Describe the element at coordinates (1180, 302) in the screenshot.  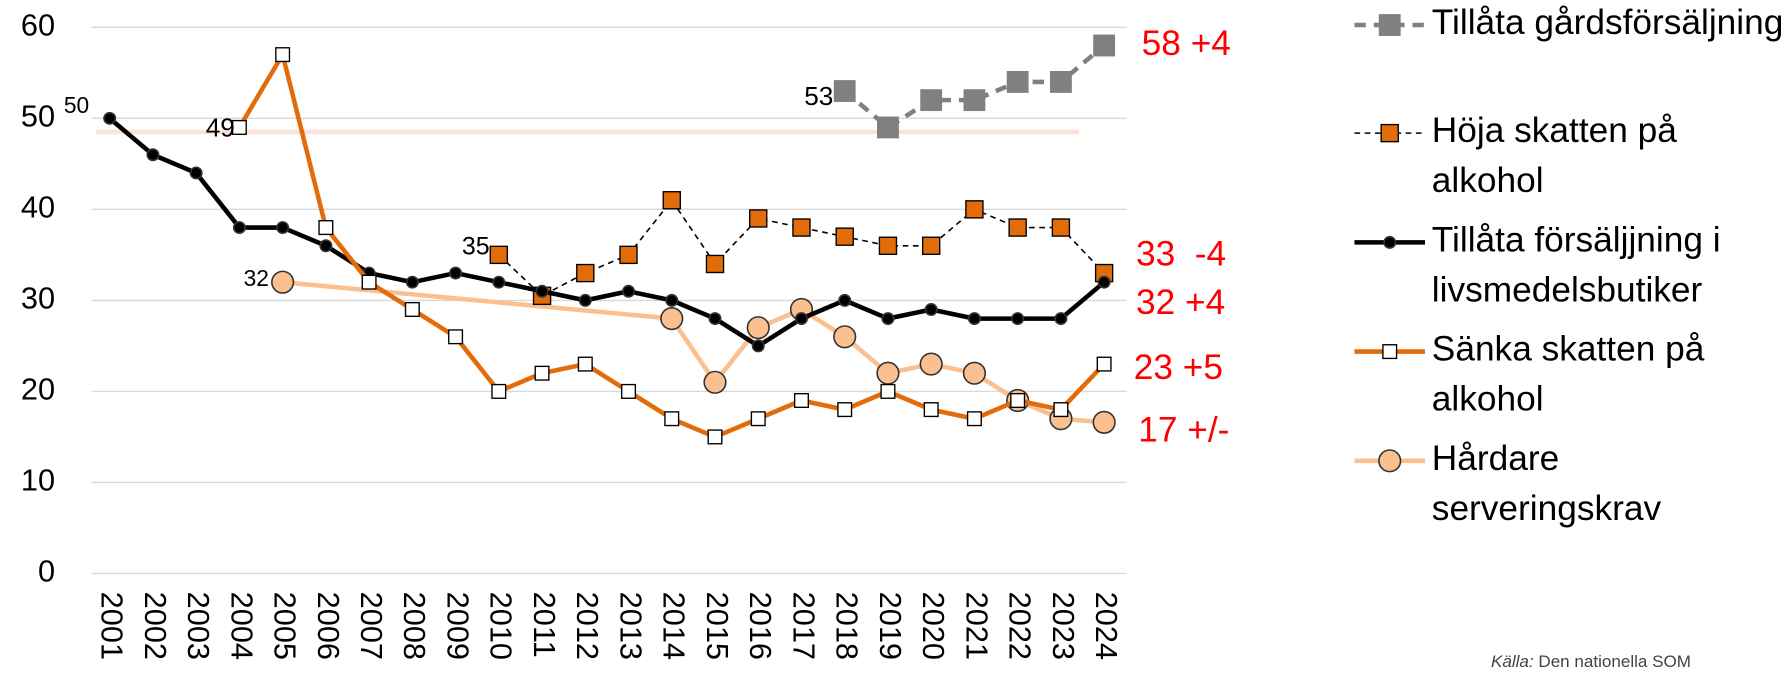
I see `annotation: 32 +4` at that location.